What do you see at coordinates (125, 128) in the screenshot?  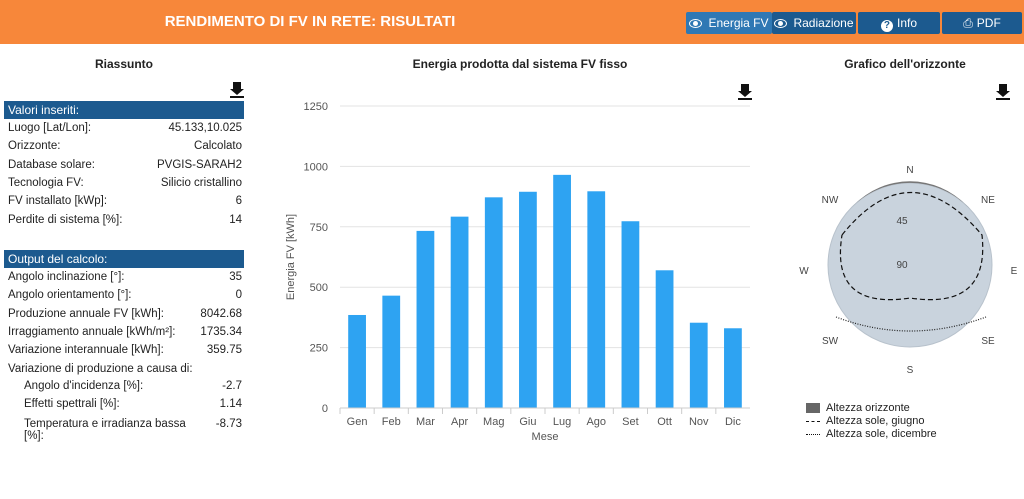 I see `summary-row: Luogo [Lat/Lon]: 45.133,10.025` at bounding box center [125, 128].